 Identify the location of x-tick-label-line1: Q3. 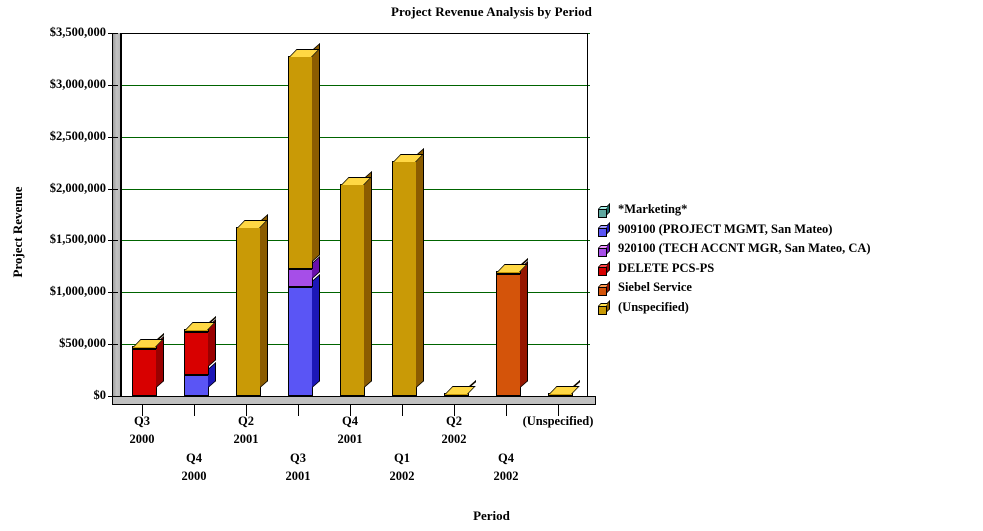
(142, 421).